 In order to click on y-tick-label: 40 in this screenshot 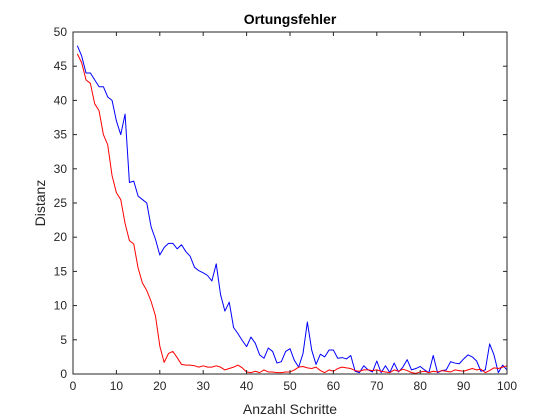, I will do `click(61, 100)`.